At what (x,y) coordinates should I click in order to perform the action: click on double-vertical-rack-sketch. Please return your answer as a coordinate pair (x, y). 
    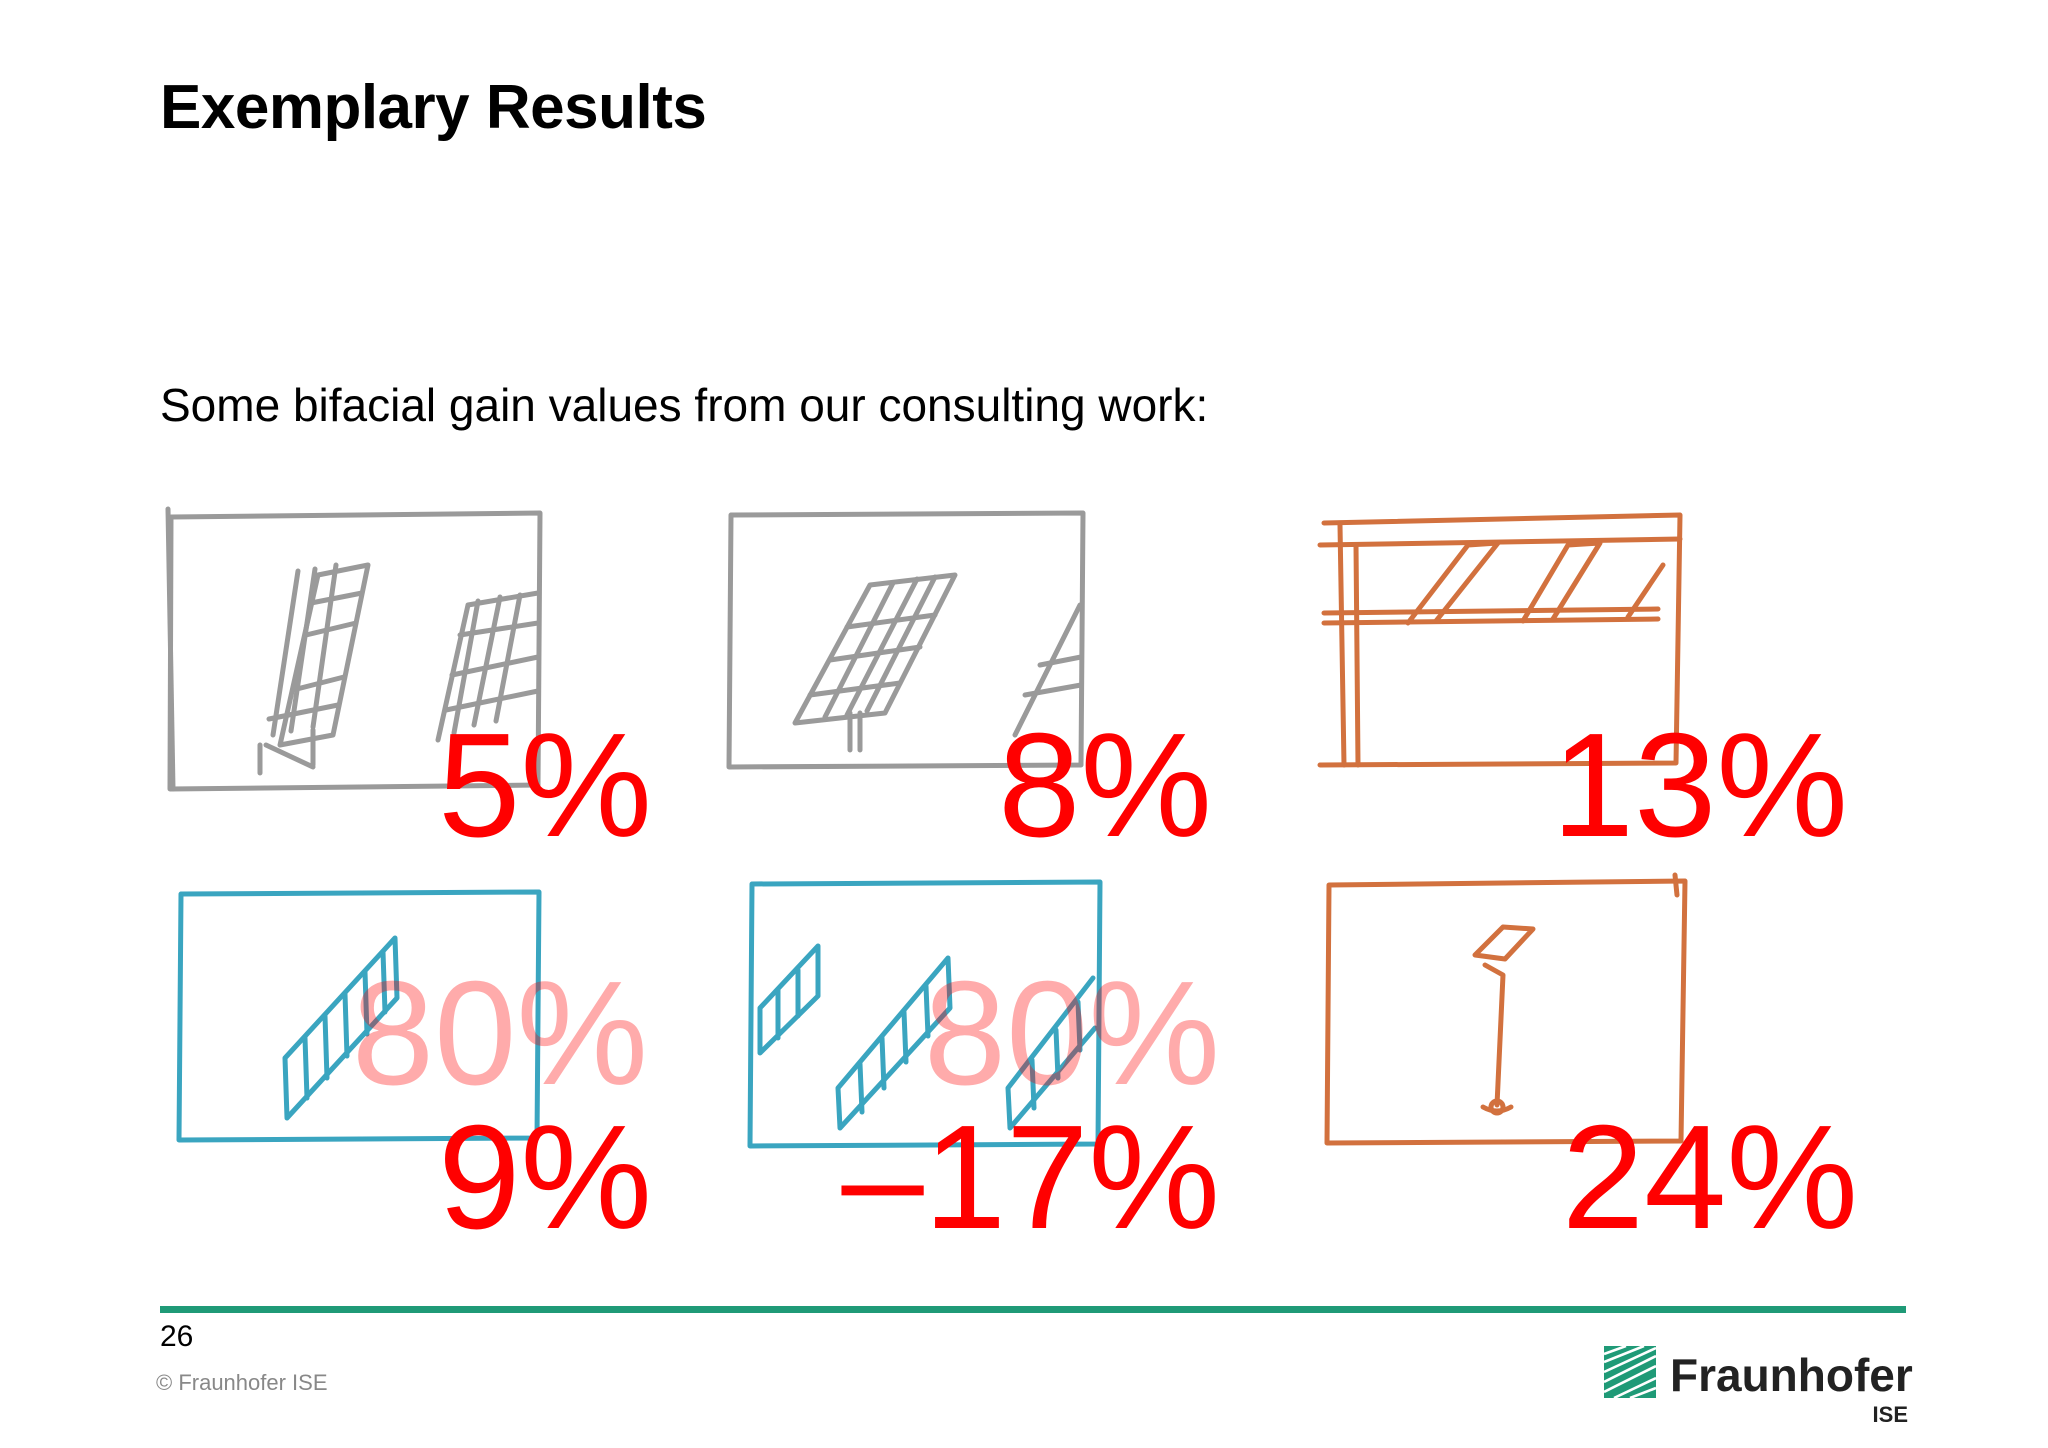
    Looking at the image, I should click on (927, 1013).